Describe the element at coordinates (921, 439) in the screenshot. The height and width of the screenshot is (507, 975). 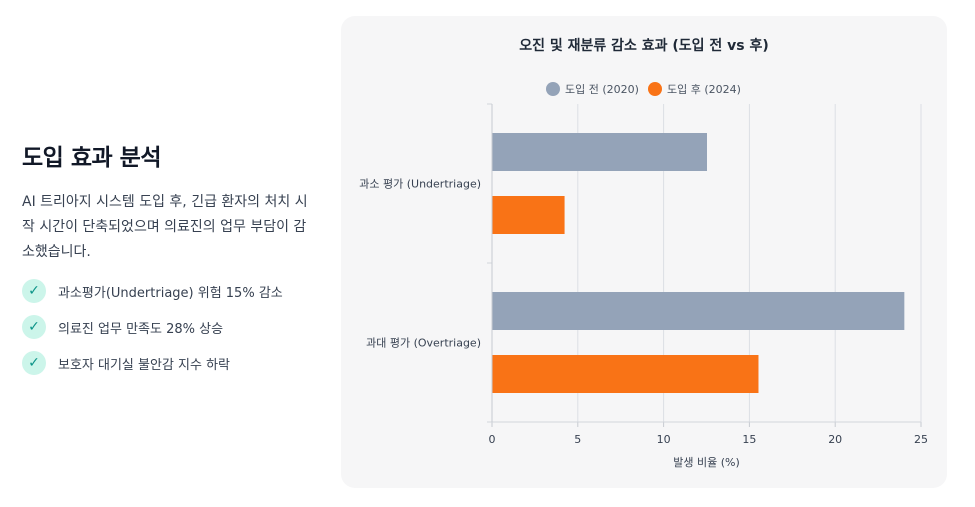
I see `x-tick-label: 25` at that location.